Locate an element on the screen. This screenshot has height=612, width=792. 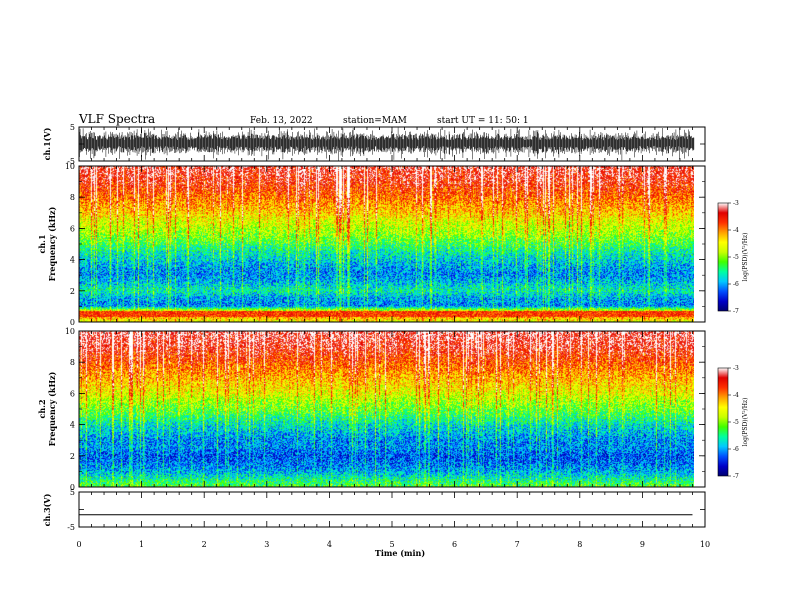
x-tick-label: 3 is located at coordinates (266, 544).